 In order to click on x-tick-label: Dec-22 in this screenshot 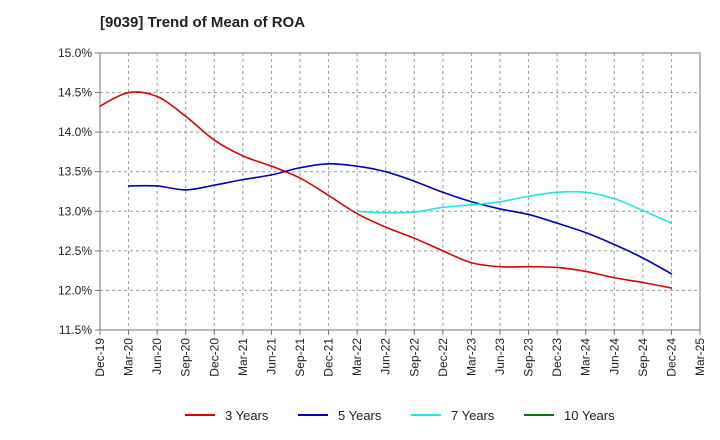, I will do `click(443, 357)`.